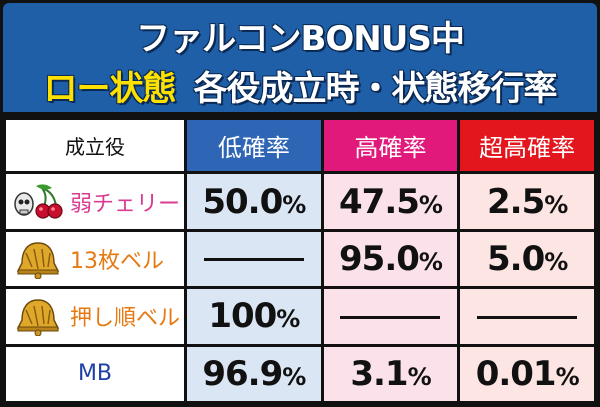 This screenshot has height=407, width=600. I want to click on cell-low, so click(254, 259).